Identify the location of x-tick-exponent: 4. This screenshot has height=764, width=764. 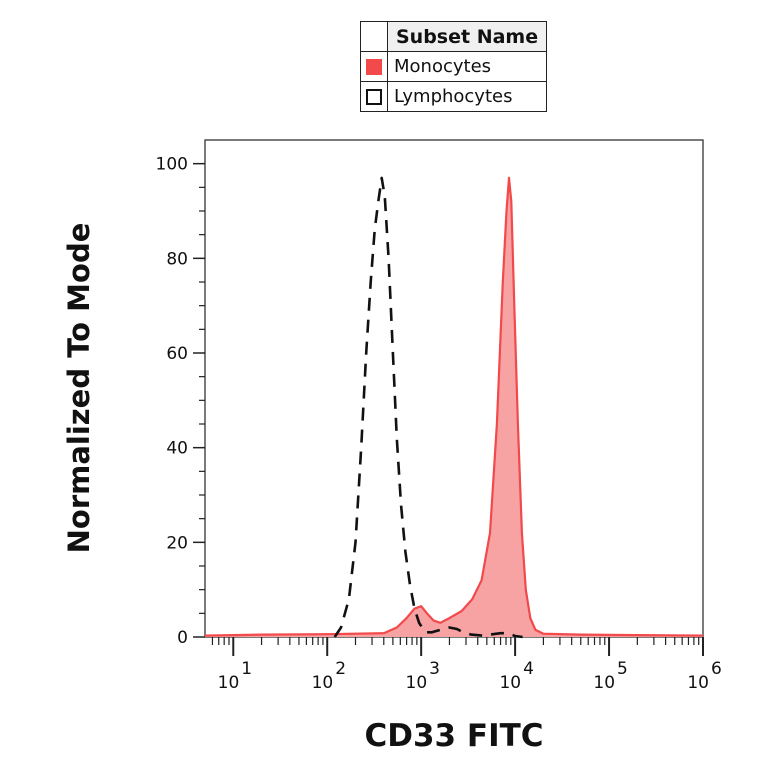
(528, 669).